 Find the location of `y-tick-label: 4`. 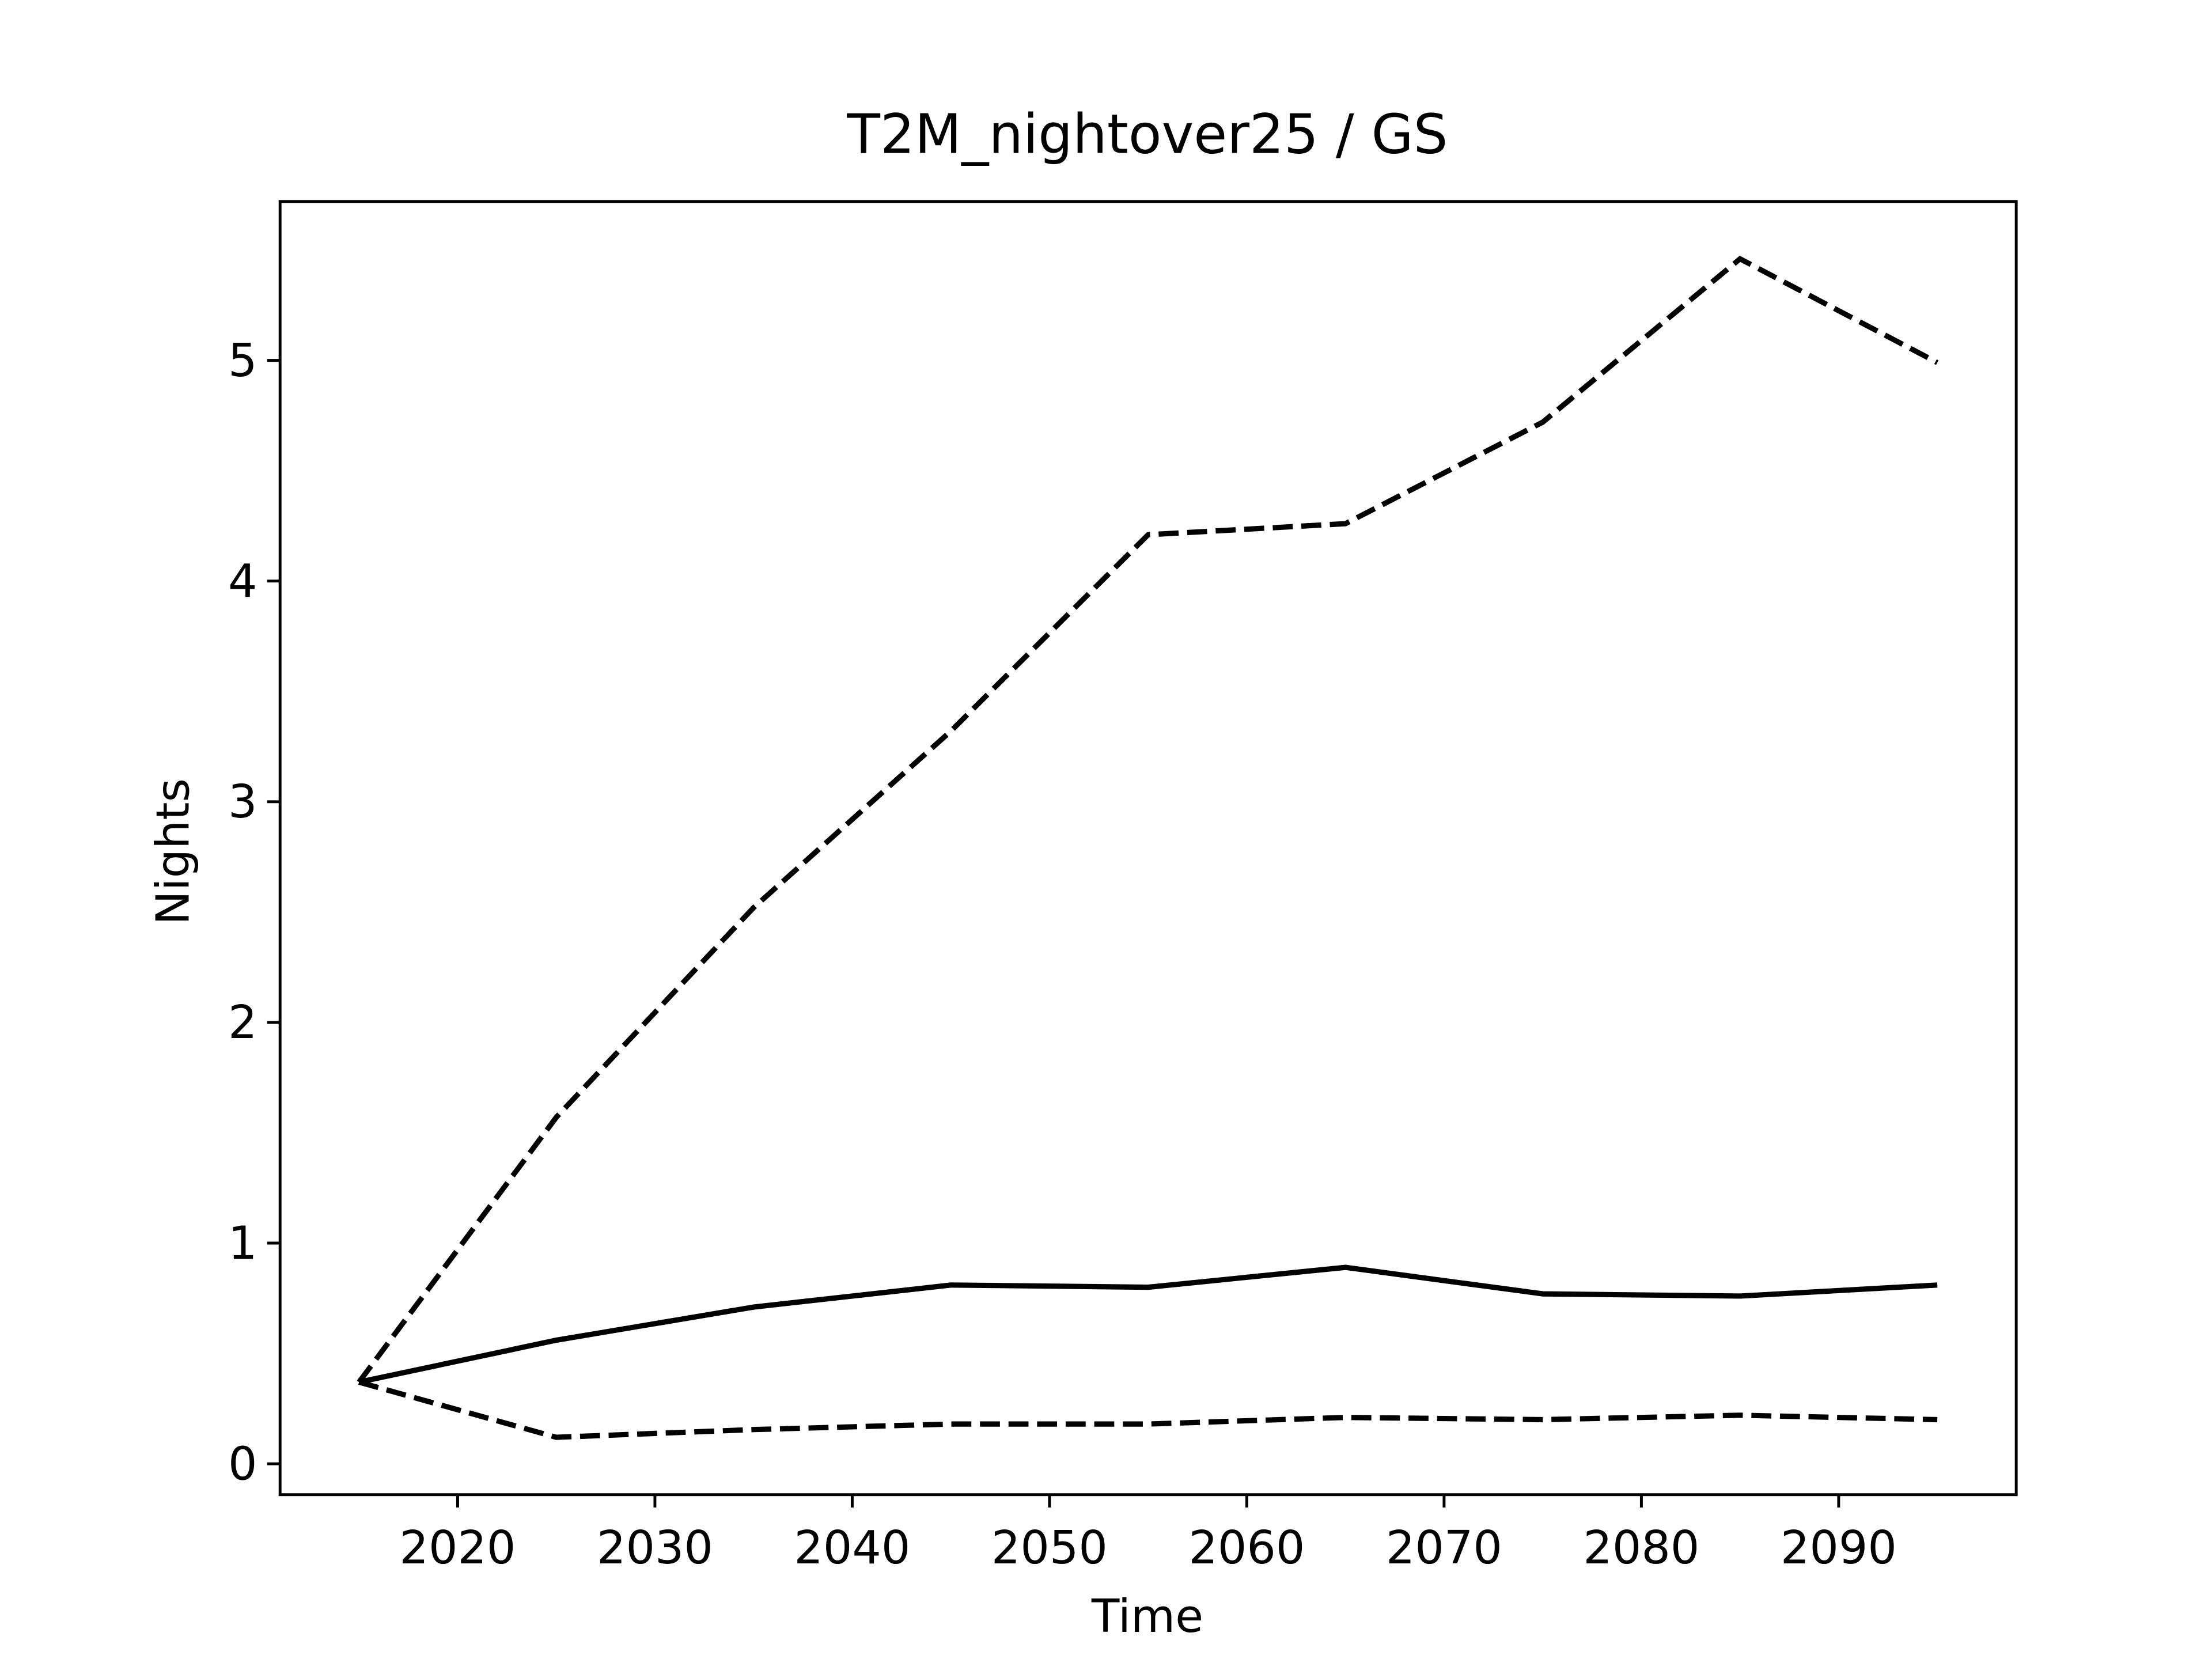

y-tick-label: 4 is located at coordinates (242, 581).